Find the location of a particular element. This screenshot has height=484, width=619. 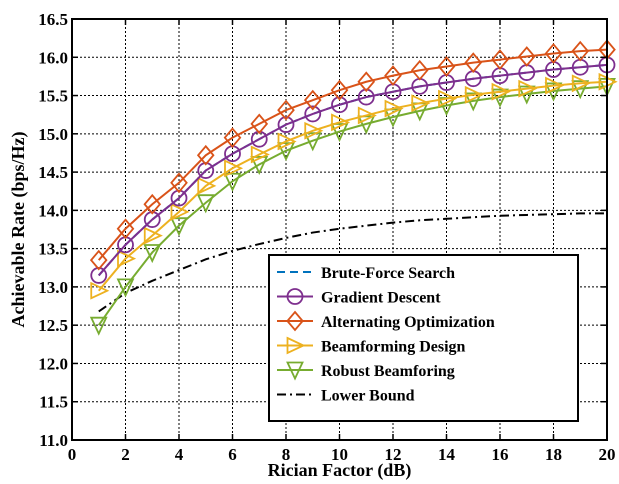

legend-entry: Robust Beamforing is located at coordinates (366, 371).